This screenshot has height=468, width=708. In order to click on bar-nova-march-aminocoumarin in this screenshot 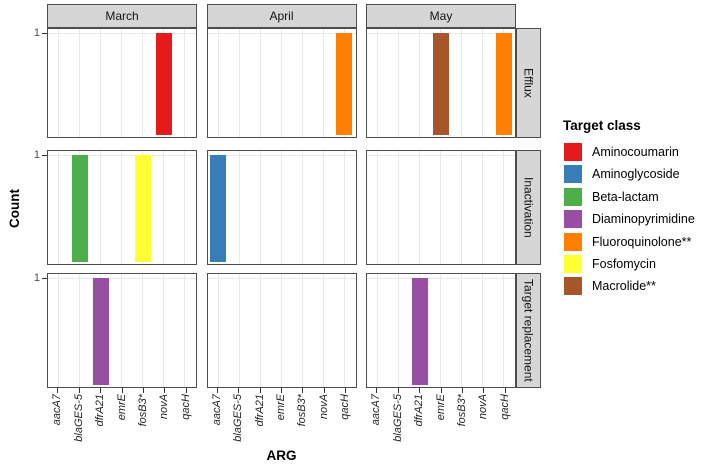, I will do `click(163, 83)`.